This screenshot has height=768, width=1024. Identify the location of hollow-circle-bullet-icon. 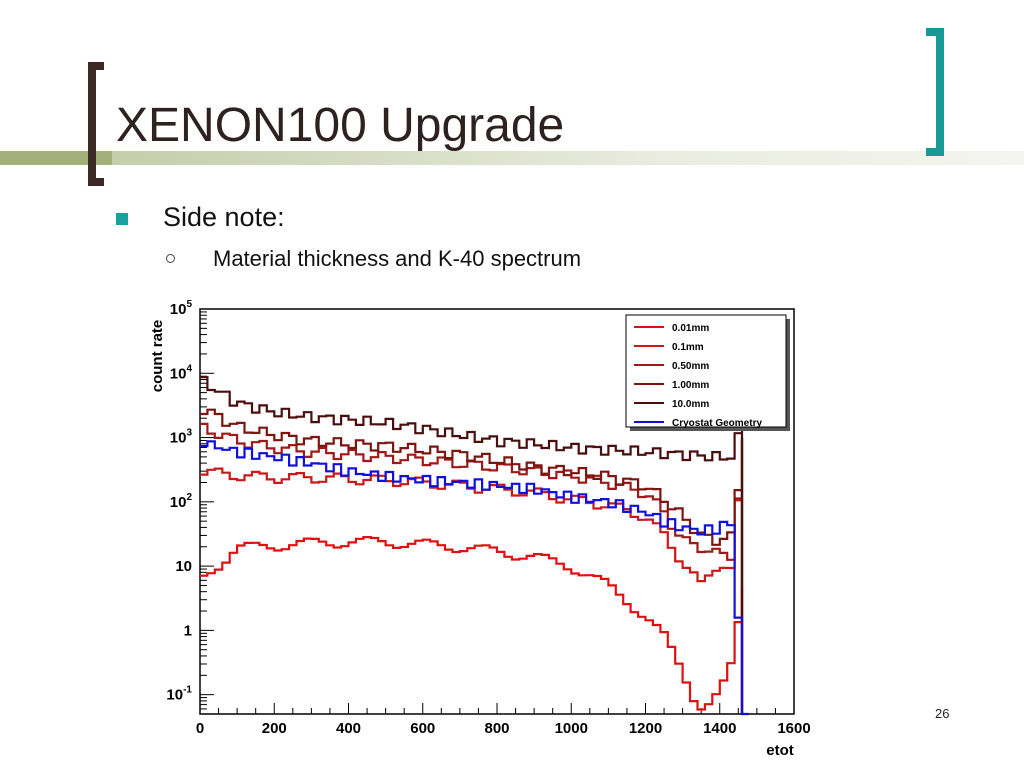
(170, 258).